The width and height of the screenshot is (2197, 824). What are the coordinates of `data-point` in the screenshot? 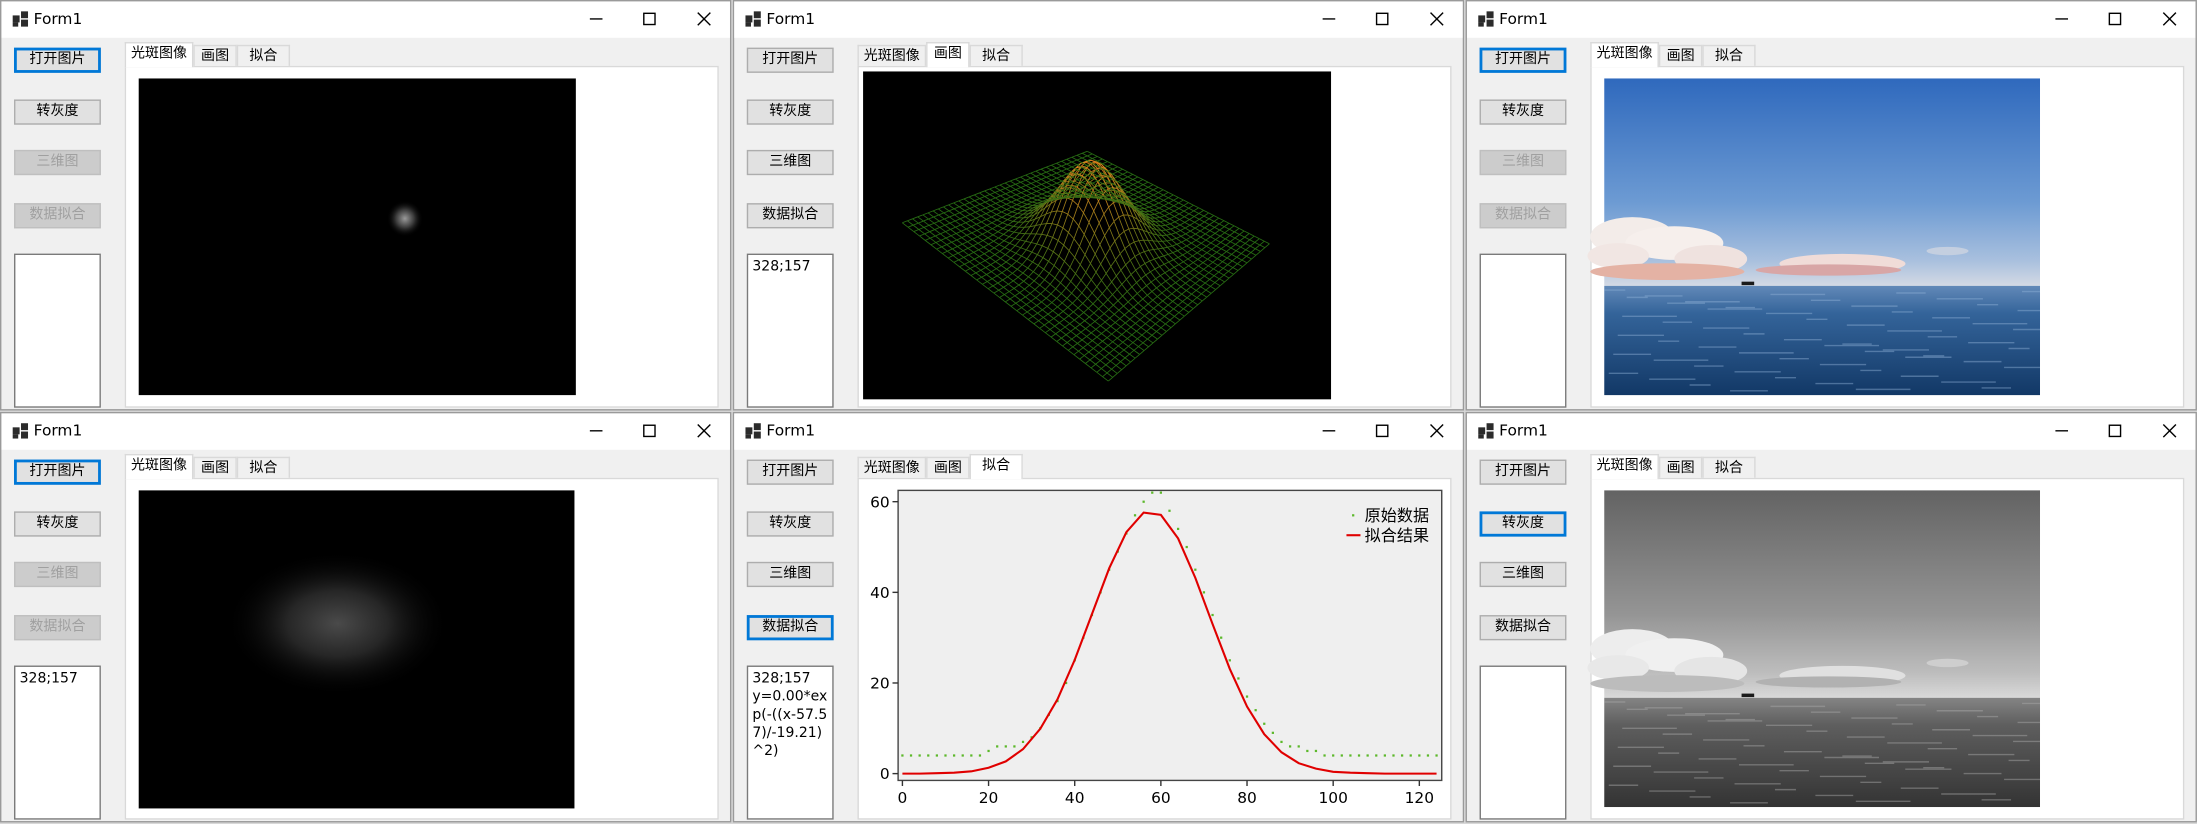 It's located at (1005, 746).